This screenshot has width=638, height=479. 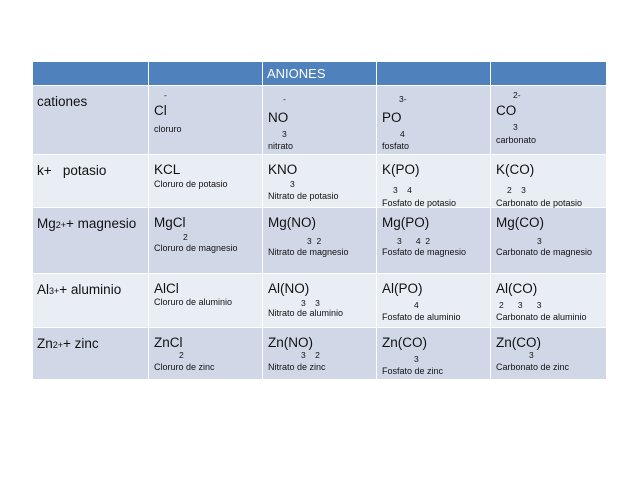 I want to click on cation-charge: 3+, so click(x=54, y=291).